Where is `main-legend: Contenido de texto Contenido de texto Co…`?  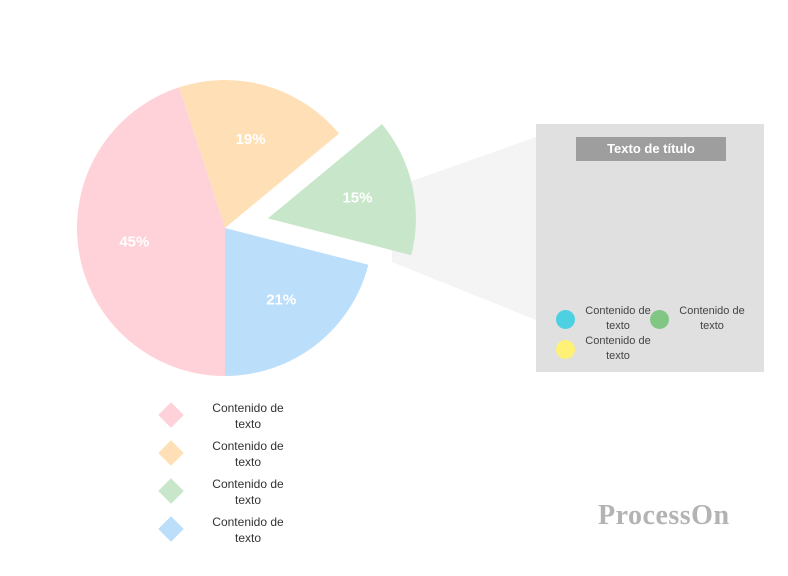
main-legend: Contenido de texto Contenido de texto Co… is located at coordinates (230, 474).